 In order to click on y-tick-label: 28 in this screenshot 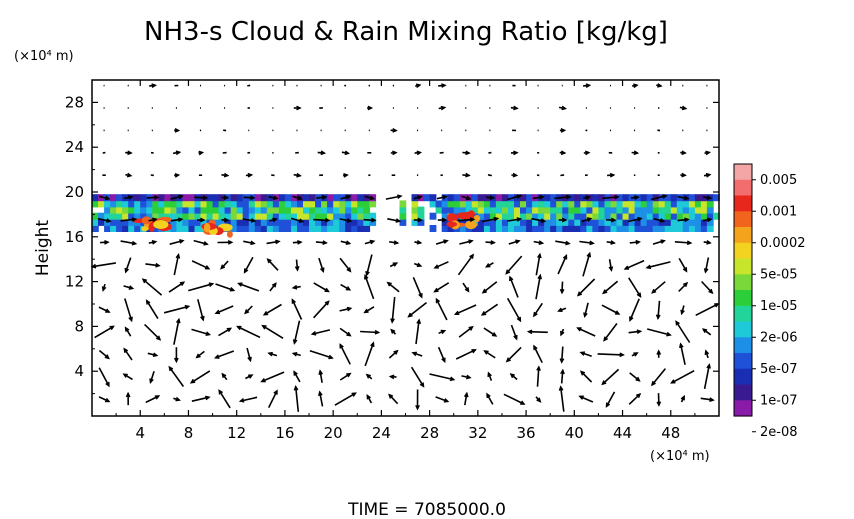, I will do `click(74, 102)`.